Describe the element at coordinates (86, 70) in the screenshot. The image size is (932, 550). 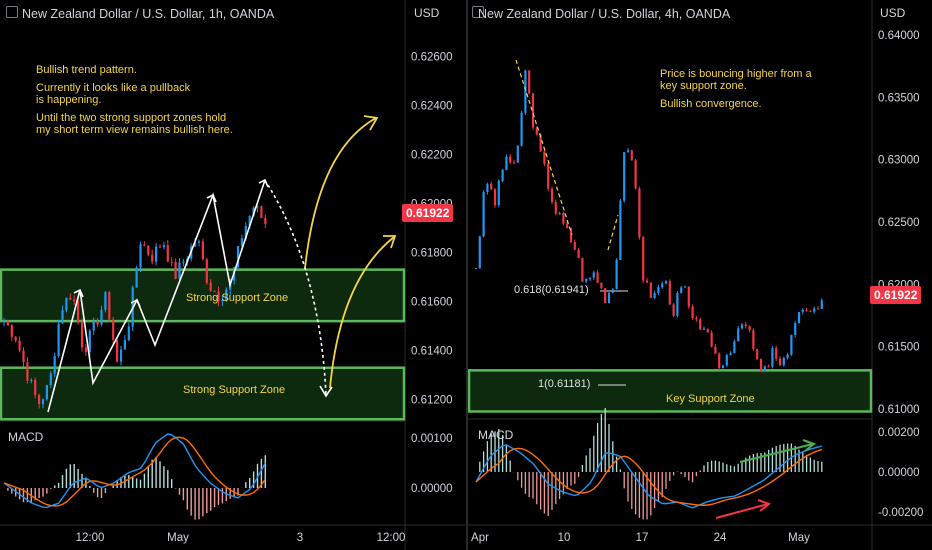
I see `note-line: Bullish trend pattern.` at that location.